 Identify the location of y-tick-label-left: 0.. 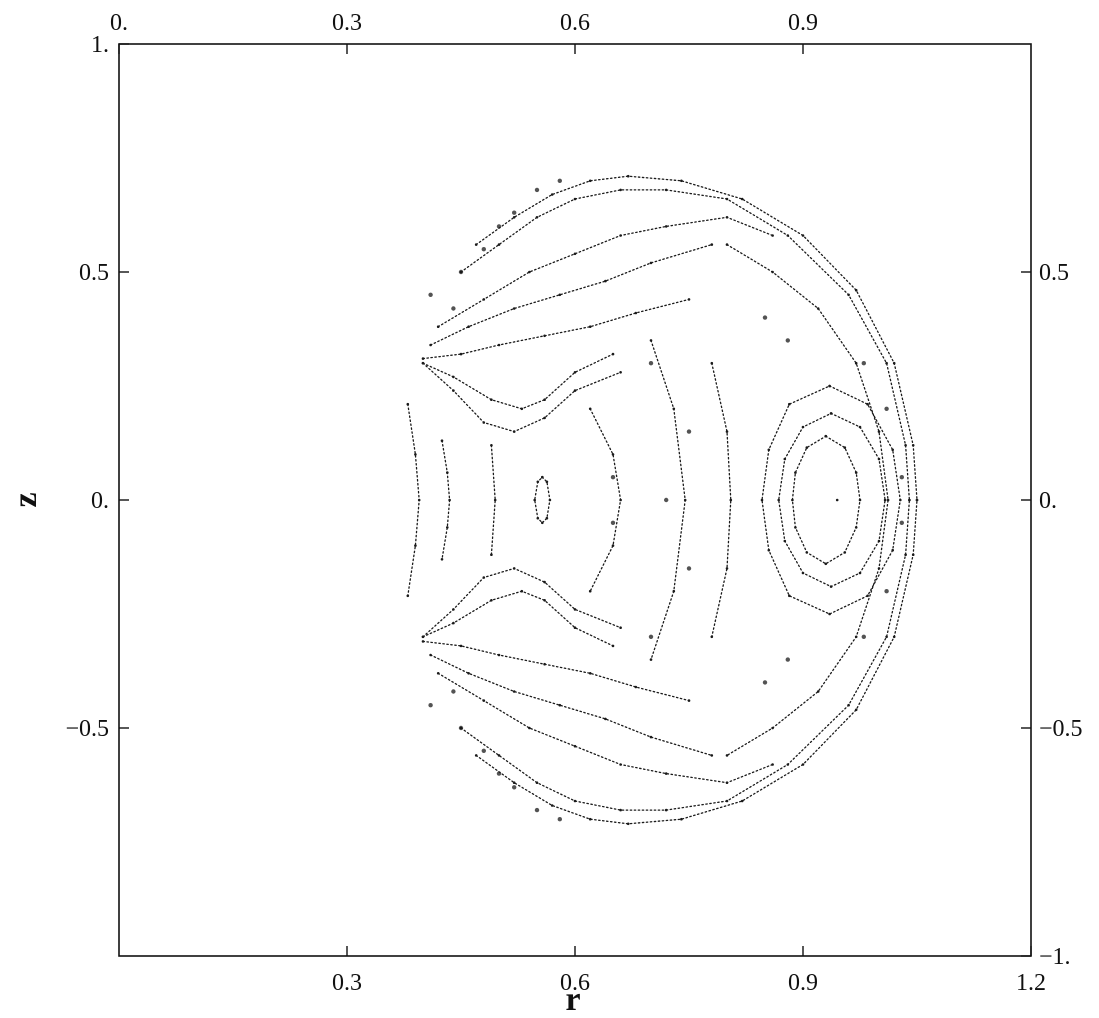
(100, 501).